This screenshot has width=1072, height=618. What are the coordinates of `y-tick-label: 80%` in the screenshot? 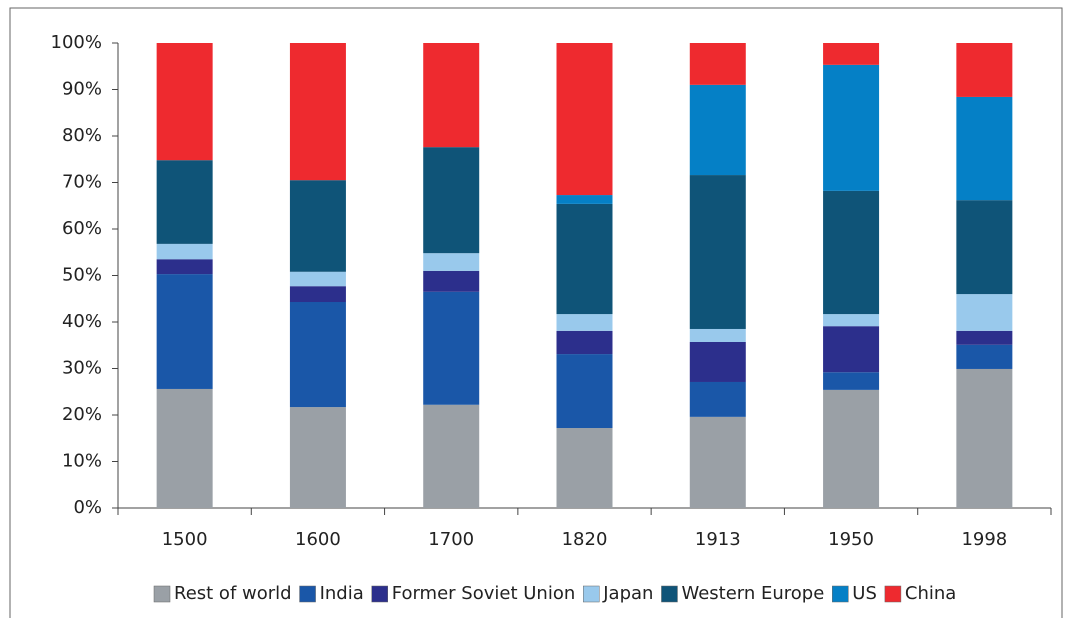 It's located at (82, 135).